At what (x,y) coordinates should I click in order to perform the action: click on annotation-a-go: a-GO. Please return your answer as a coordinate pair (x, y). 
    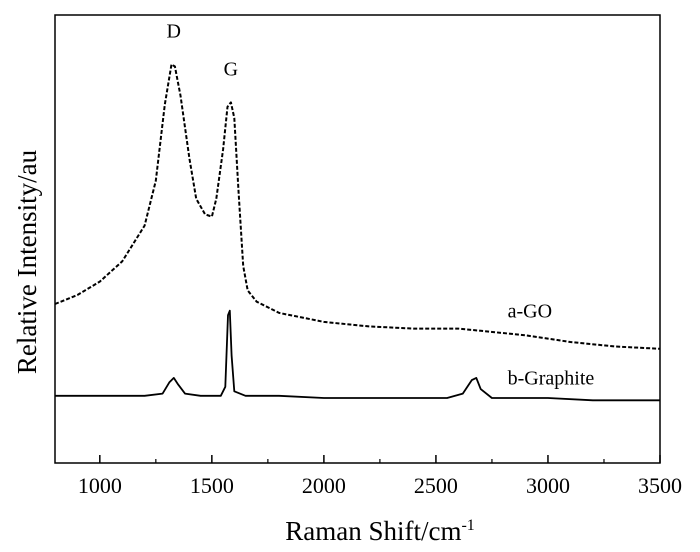
    Looking at the image, I should click on (530, 311).